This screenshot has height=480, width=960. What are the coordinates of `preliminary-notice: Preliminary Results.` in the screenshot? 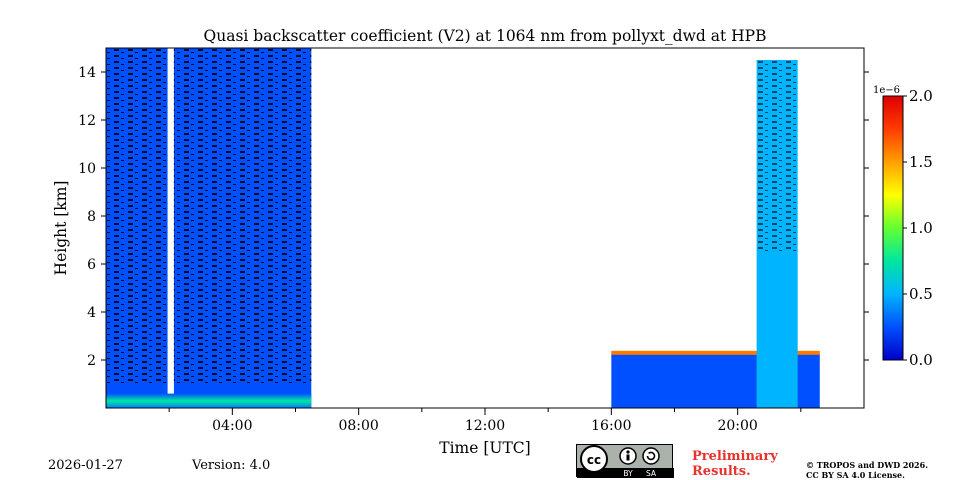 It's located at (735, 464).